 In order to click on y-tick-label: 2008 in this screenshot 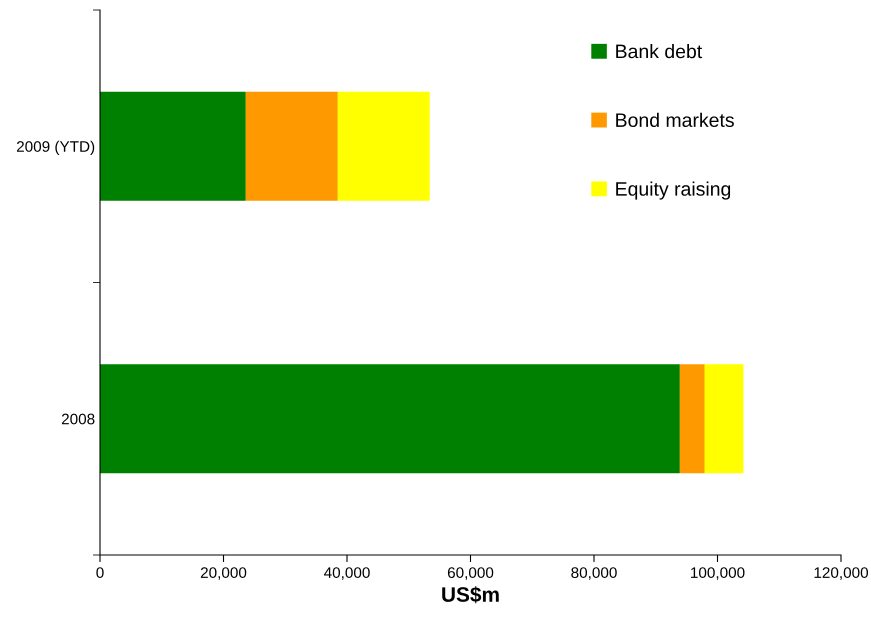, I will do `click(78, 419)`.